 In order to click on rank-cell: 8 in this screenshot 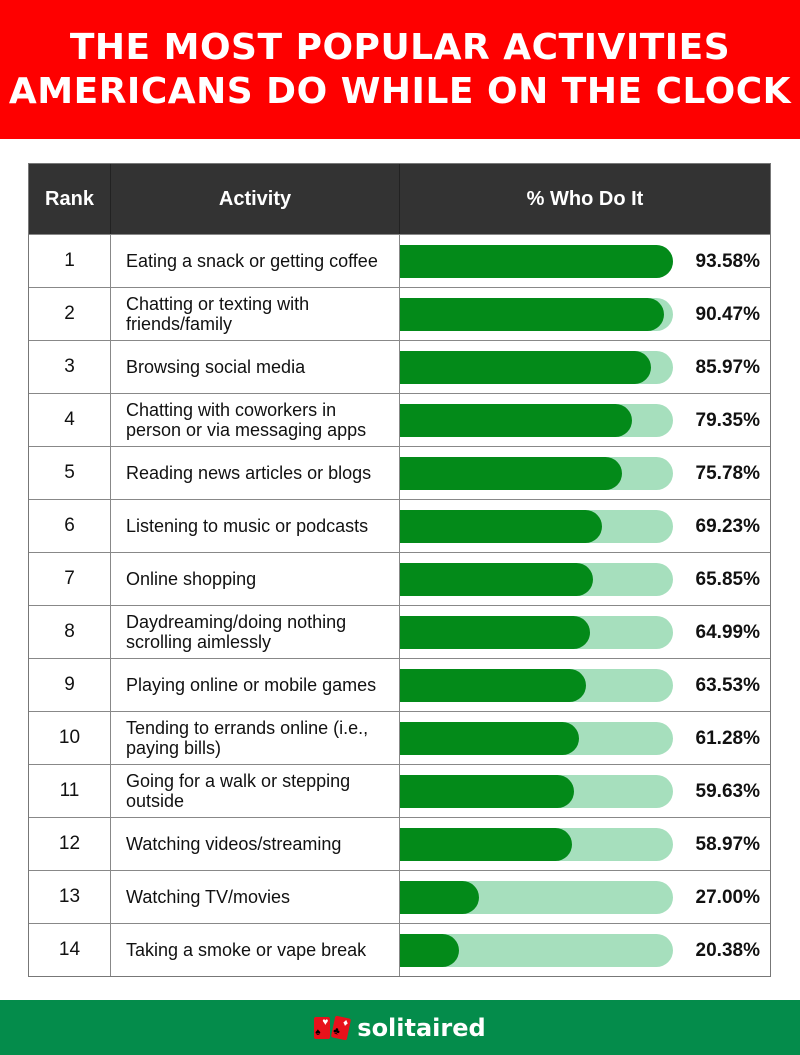, I will do `click(70, 632)`.